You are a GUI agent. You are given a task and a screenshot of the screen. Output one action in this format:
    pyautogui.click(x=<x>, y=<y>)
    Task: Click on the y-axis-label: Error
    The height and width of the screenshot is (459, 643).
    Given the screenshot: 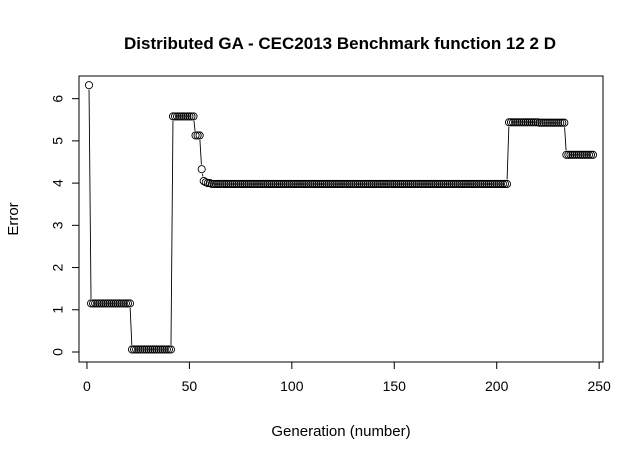 What is the action you would take?
    pyautogui.click(x=13, y=218)
    